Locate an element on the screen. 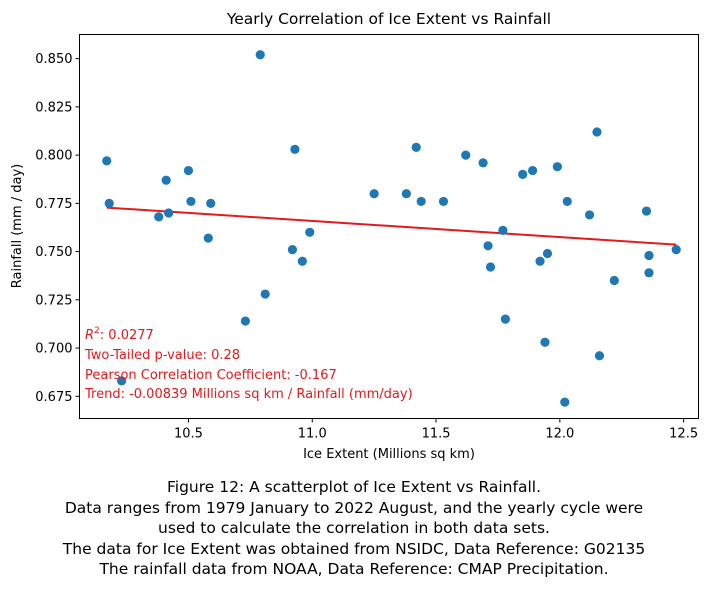 The width and height of the screenshot is (708, 589). pearson-annotation: Pearson Correlation Coefficient: -0.167 is located at coordinates (211, 375).